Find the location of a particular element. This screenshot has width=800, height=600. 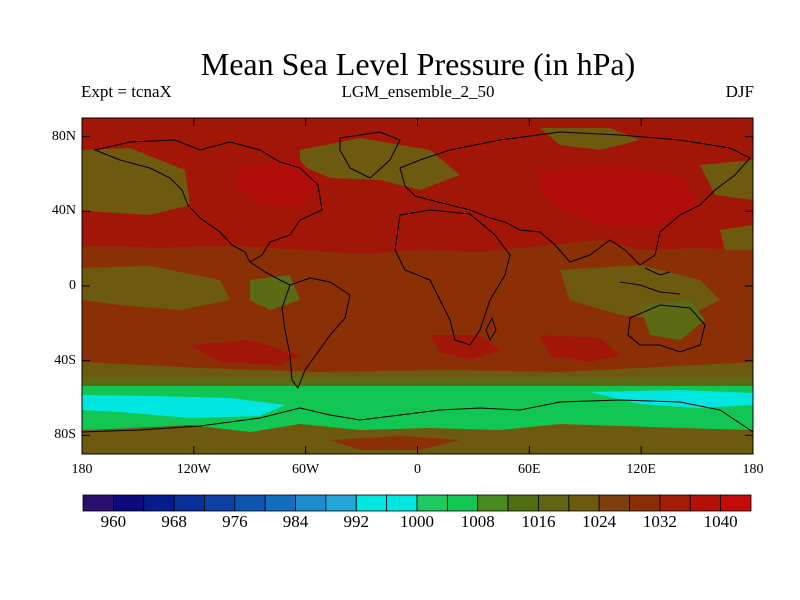

colorbar-tick-label: 992 is located at coordinates (356, 521).